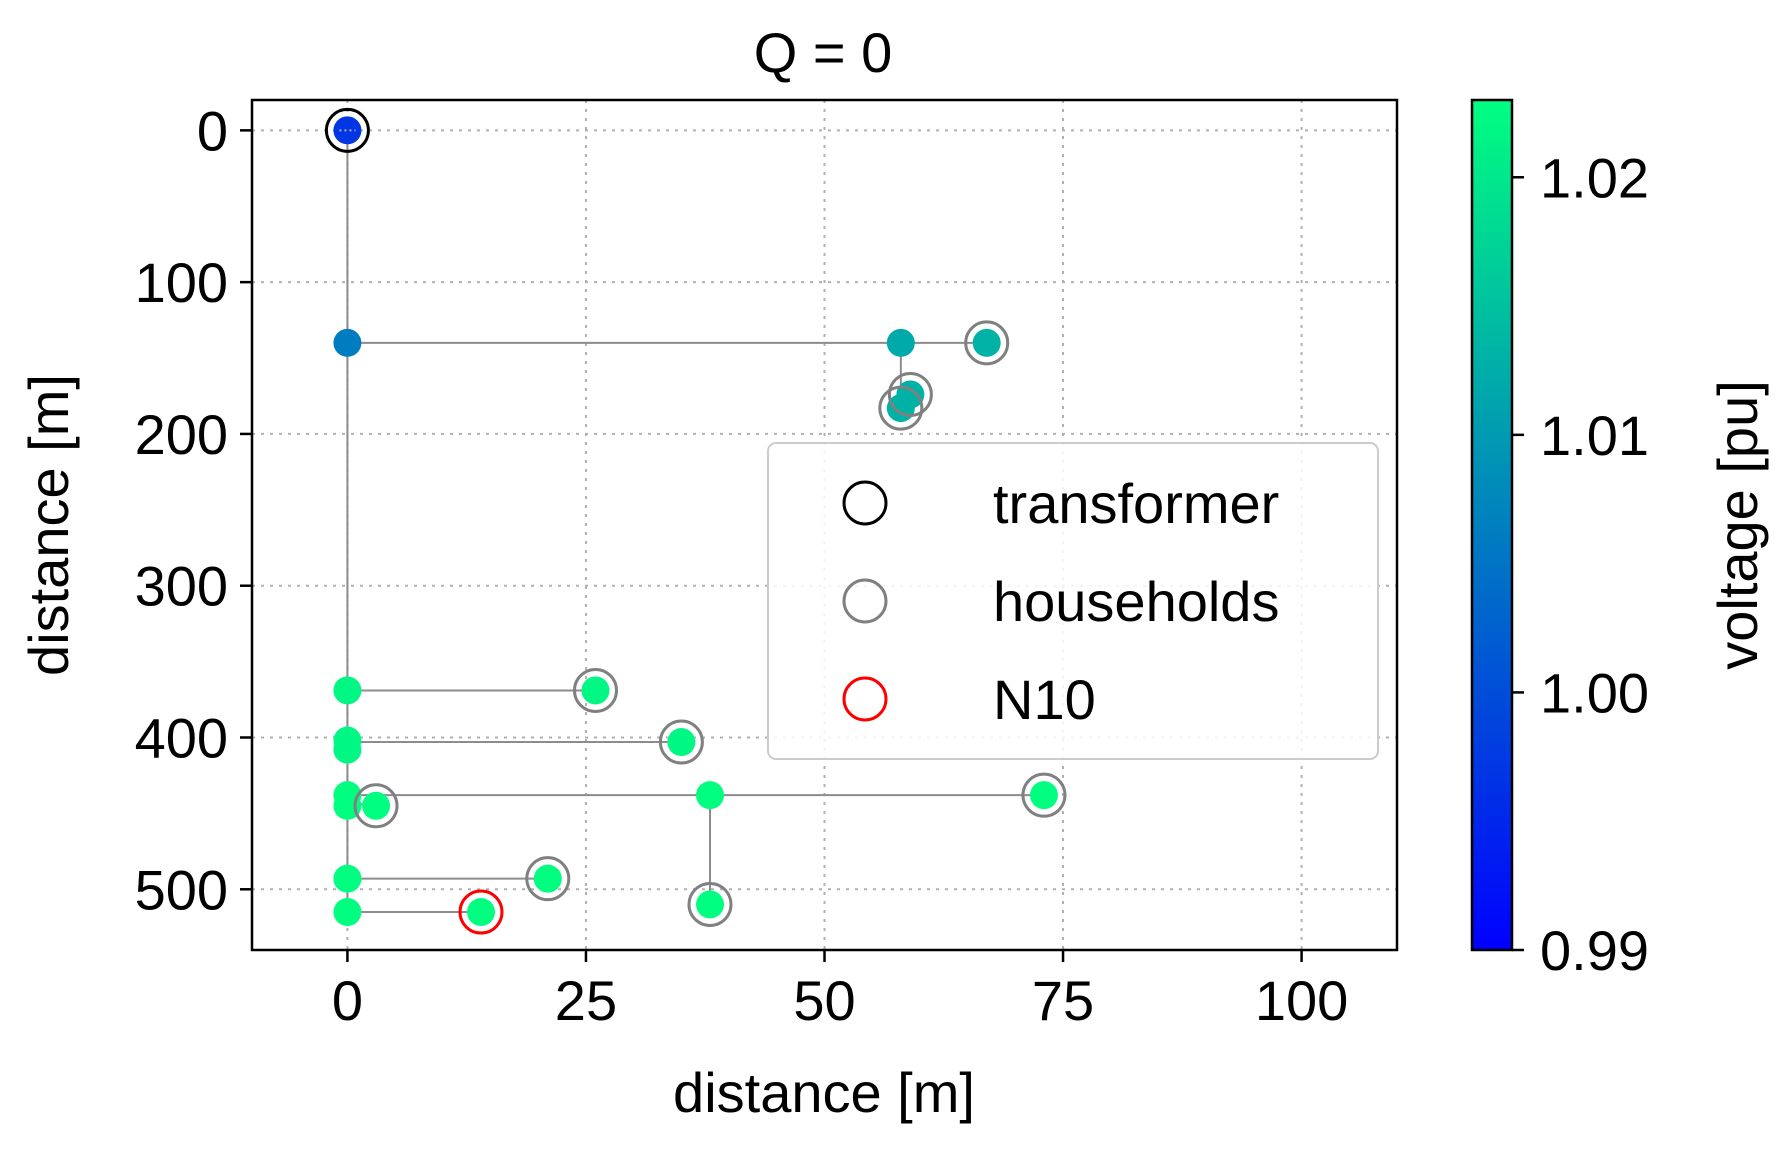 This screenshot has width=1786, height=1151. I want to click on x-tick-label: 50, so click(824, 1000).